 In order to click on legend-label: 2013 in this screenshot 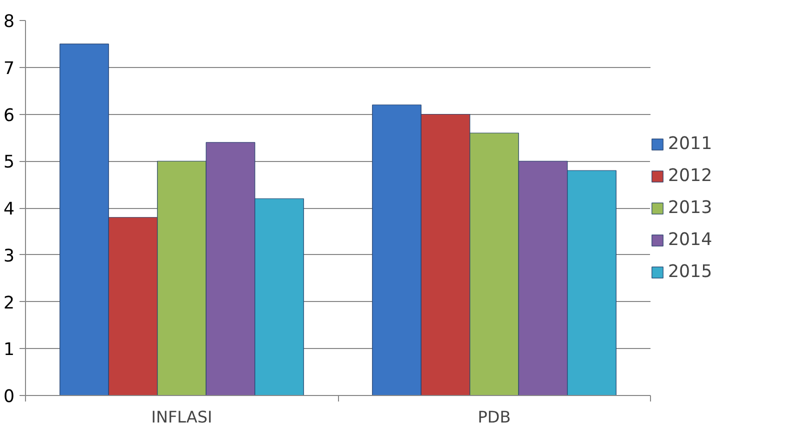, I will do `click(690, 208)`.